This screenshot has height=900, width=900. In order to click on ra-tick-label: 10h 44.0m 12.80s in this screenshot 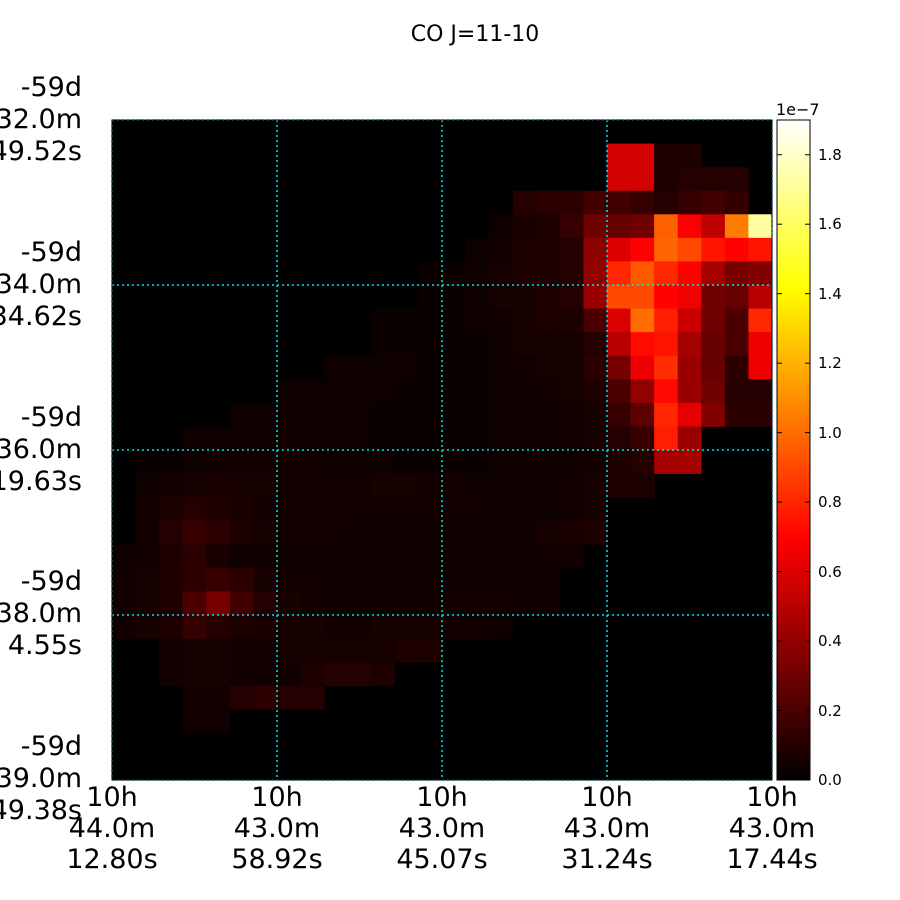, I will do `click(112, 828)`.